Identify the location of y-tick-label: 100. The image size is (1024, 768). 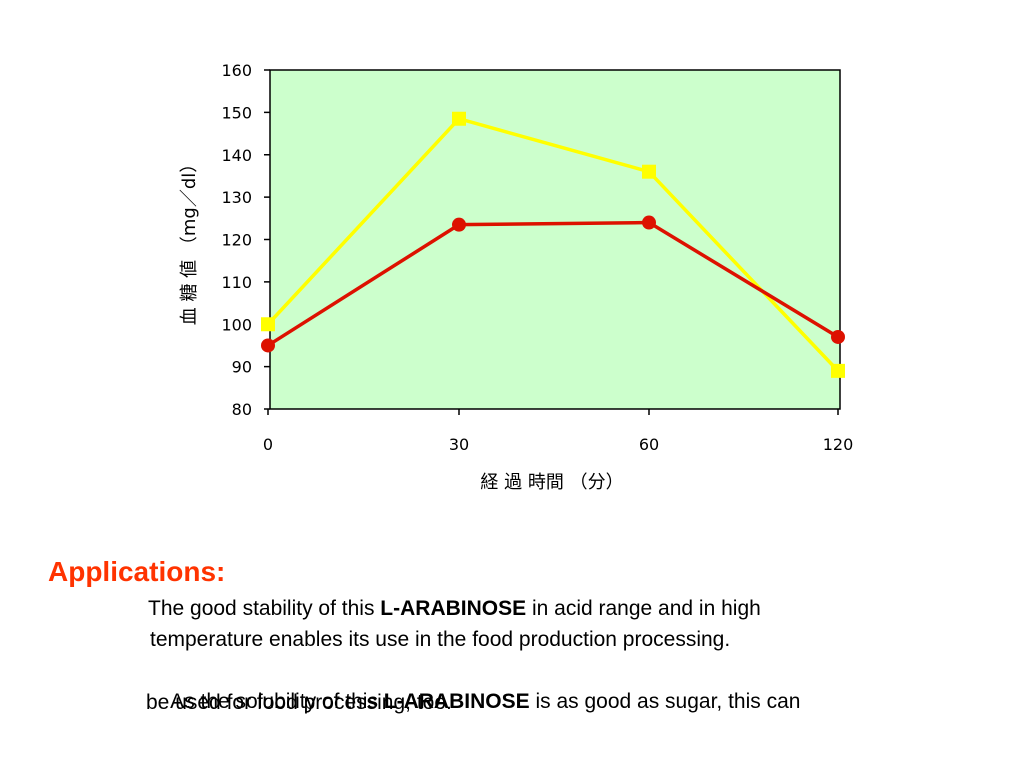
(236, 324).